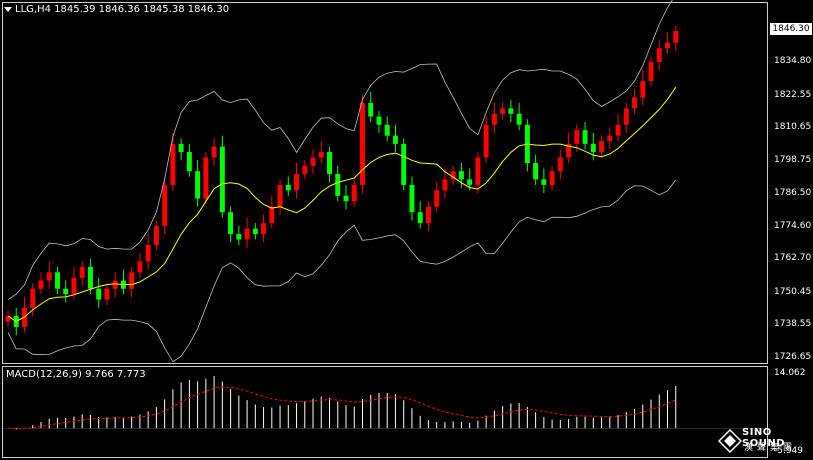 The image size is (813, 460). What do you see at coordinates (8, 9) in the screenshot?
I see `chart-menu-triangle-icon` at bounding box center [8, 9].